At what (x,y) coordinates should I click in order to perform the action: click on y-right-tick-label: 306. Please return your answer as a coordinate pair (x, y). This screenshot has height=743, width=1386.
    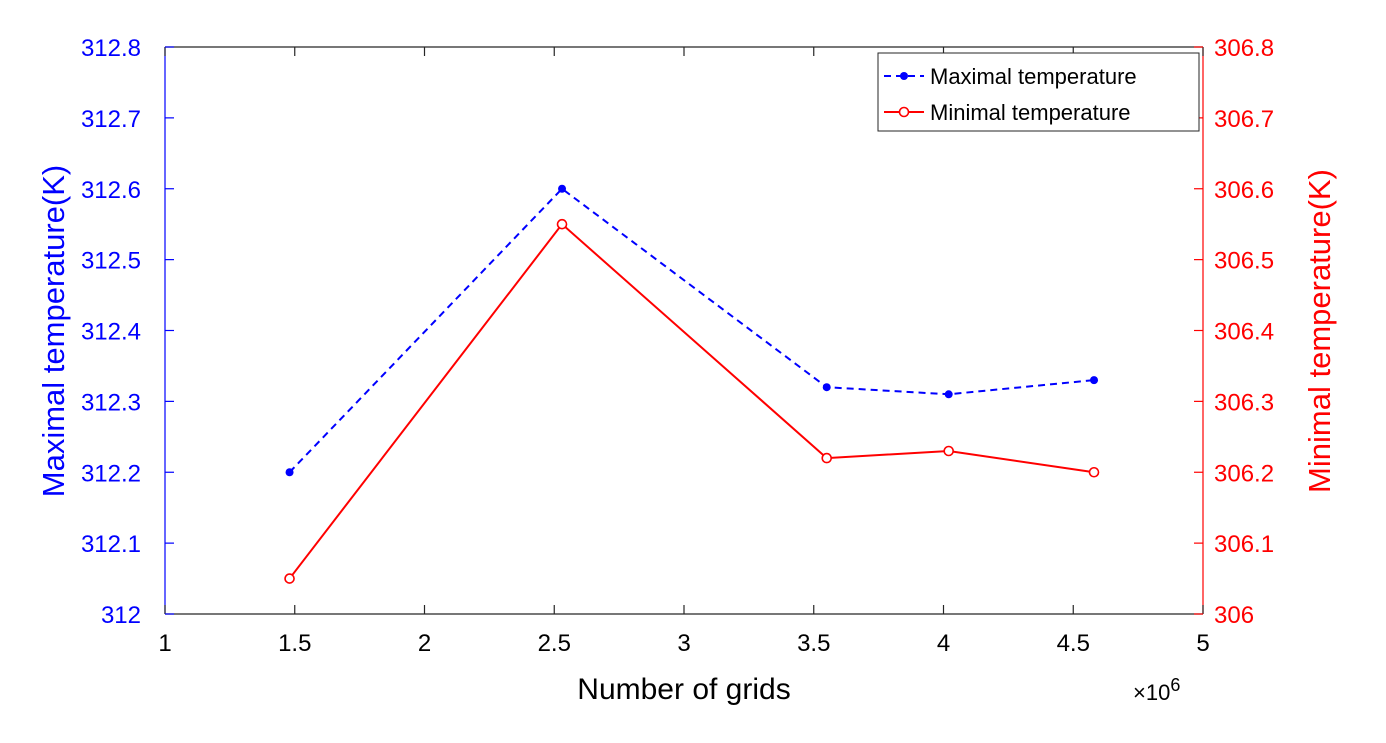
    Looking at the image, I should click on (1234, 615).